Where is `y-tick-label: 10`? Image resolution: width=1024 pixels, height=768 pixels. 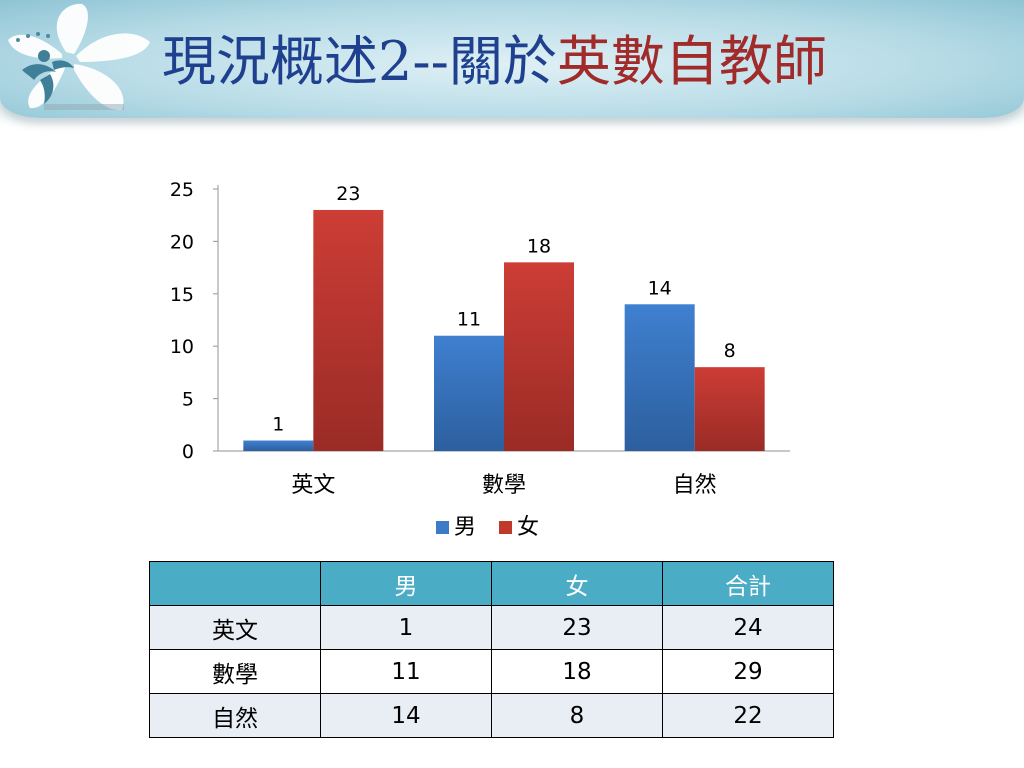
y-tick-label: 10 is located at coordinates (182, 347).